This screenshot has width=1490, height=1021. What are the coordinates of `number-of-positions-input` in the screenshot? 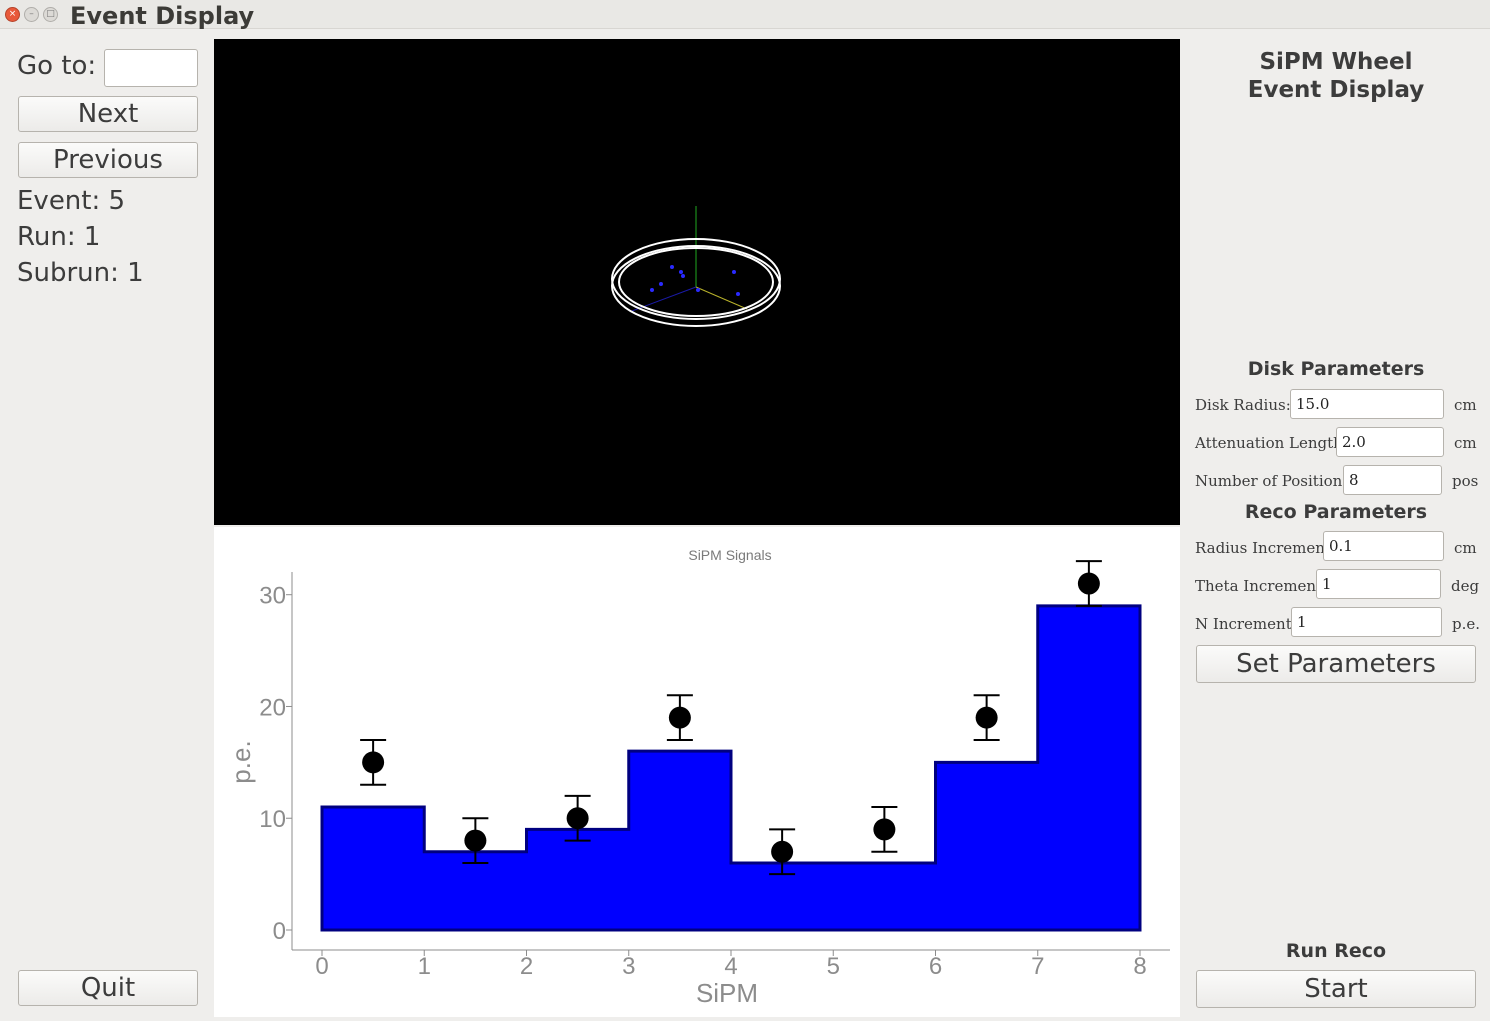 It's located at (1392, 480).